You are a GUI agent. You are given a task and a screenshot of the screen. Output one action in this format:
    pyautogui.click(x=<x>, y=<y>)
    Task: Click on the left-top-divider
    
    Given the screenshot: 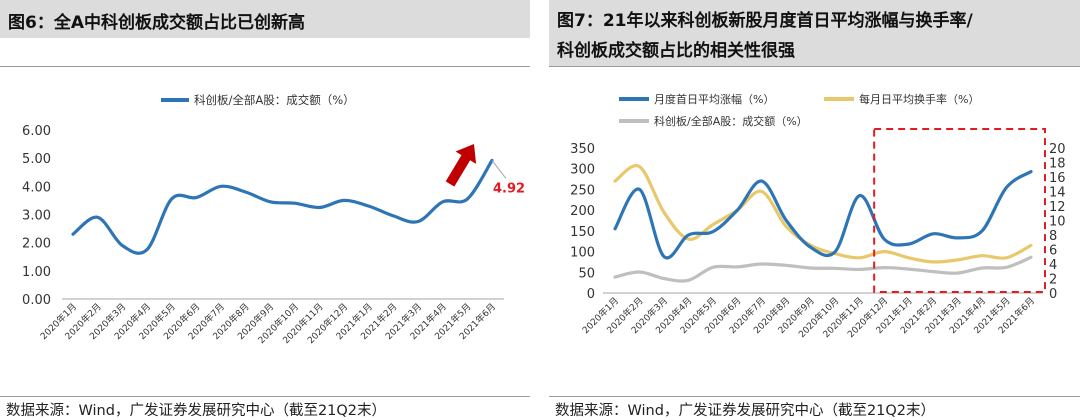 What is the action you would take?
    pyautogui.click(x=265, y=66)
    